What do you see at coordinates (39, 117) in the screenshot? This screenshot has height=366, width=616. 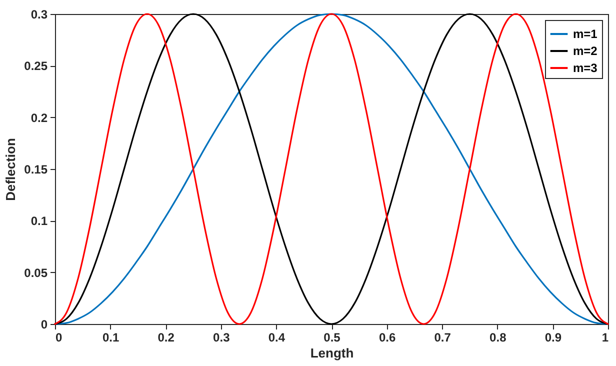 I see `y-tick-label: 0.2` at bounding box center [39, 117].